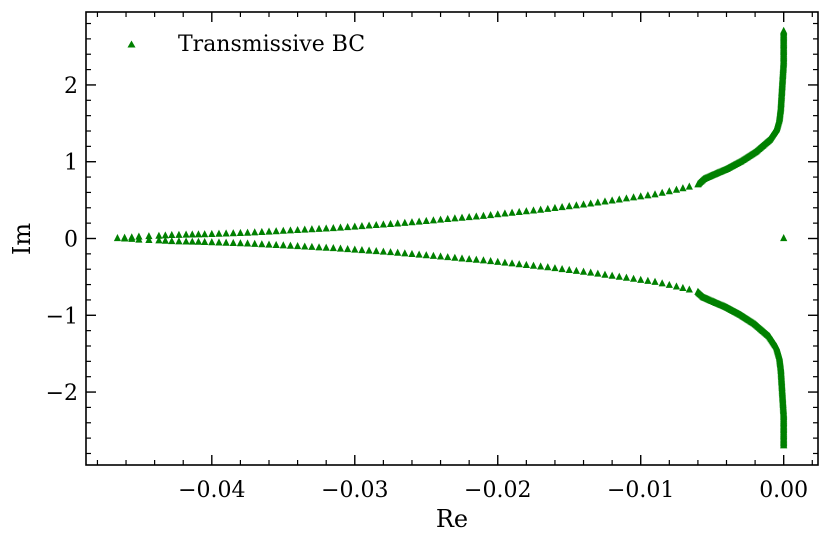 The width and height of the screenshot is (830, 543). I want to click on legend-marker-icon, so click(131, 44).